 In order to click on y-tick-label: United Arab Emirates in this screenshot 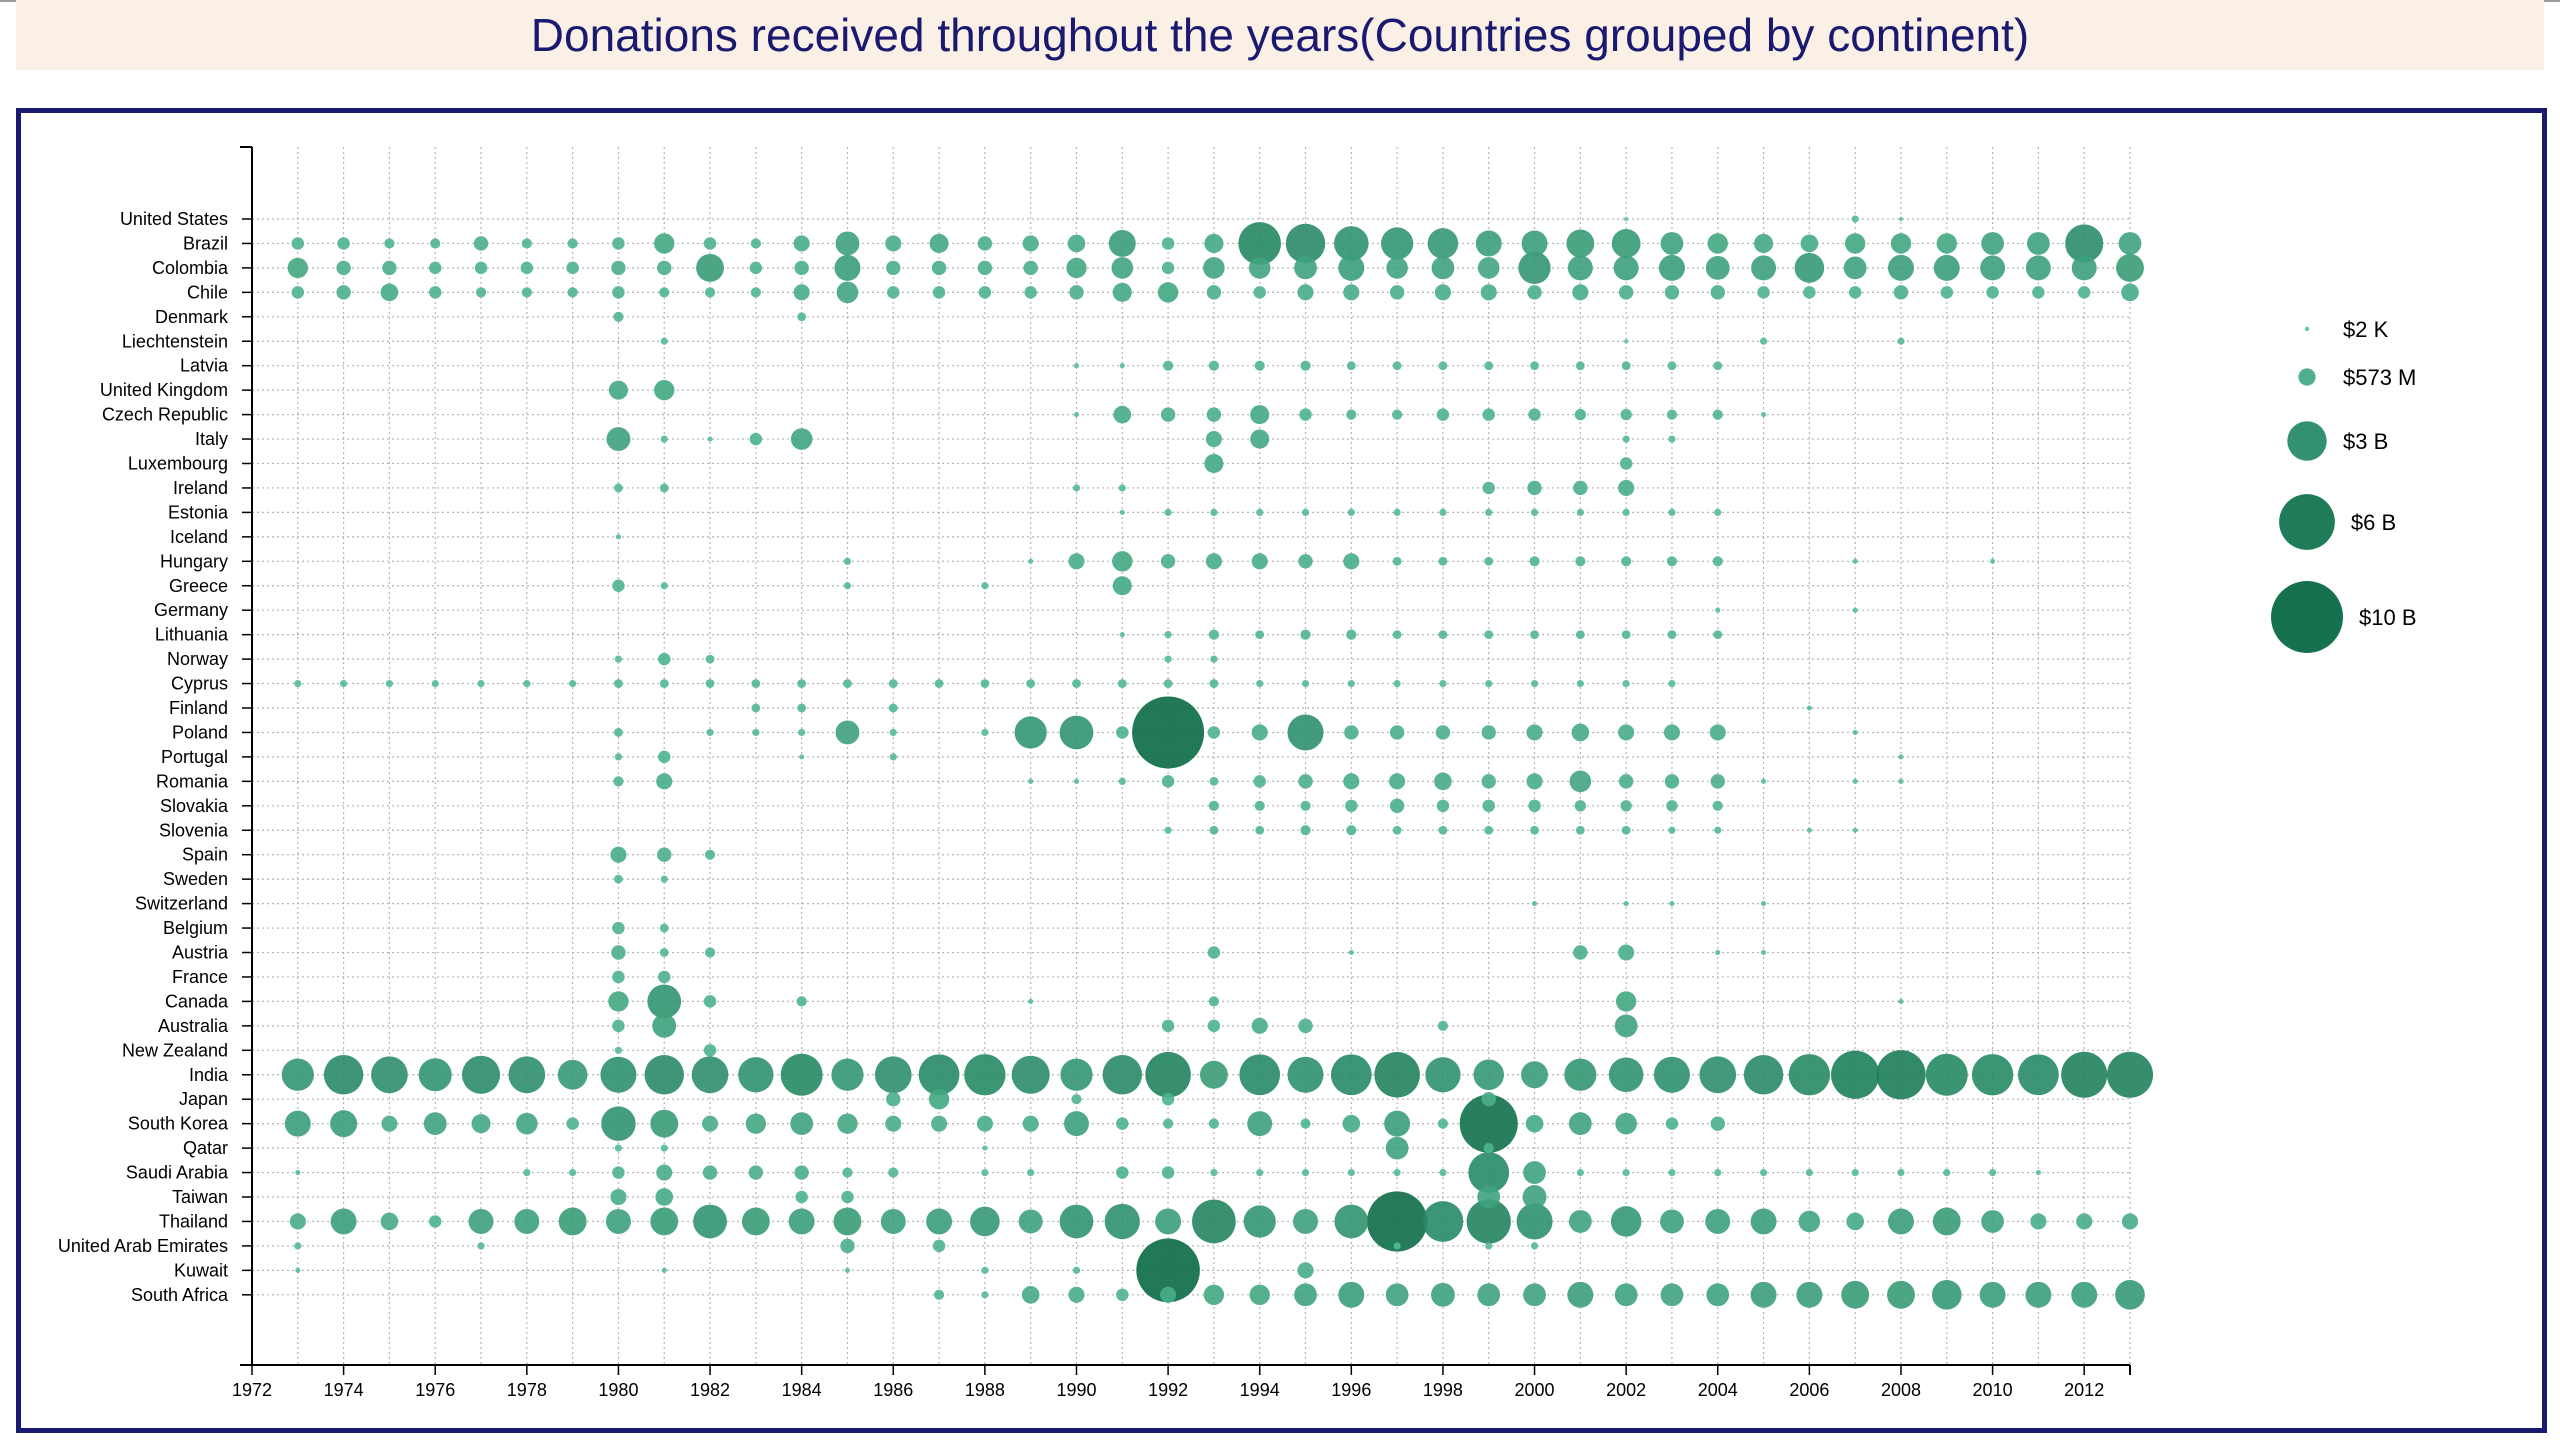, I will do `click(143, 1246)`.